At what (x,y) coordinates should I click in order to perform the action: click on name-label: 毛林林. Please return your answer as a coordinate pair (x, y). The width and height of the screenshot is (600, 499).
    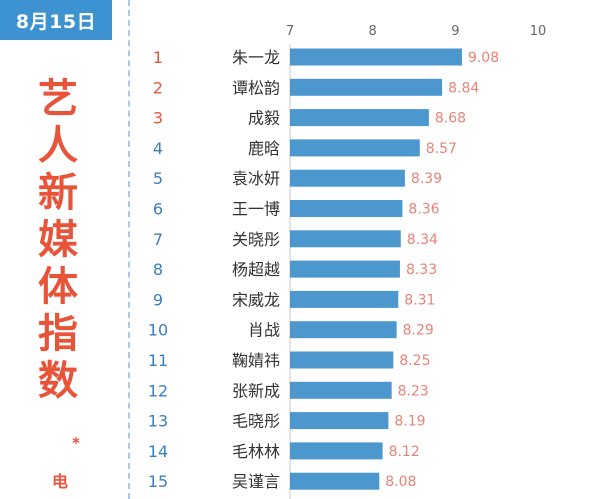
    Looking at the image, I should click on (256, 451).